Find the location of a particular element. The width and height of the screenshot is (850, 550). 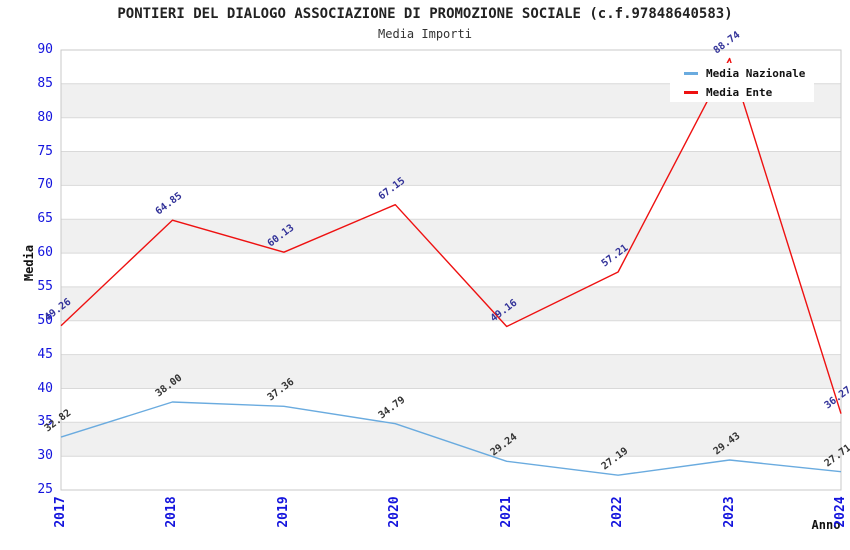

x-tick-label: 2024 is located at coordinates (840, 512).